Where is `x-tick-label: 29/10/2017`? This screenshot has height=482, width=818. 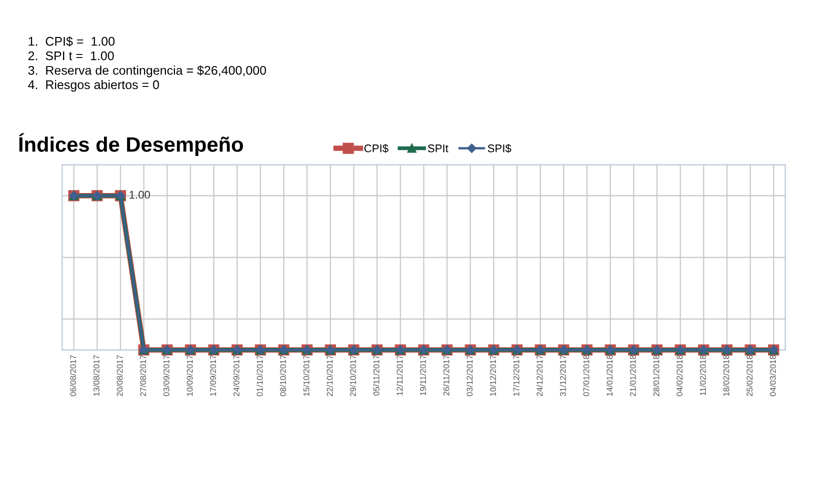 x-tick-label: 29/10/2017 is located at coordinates (353, 375).